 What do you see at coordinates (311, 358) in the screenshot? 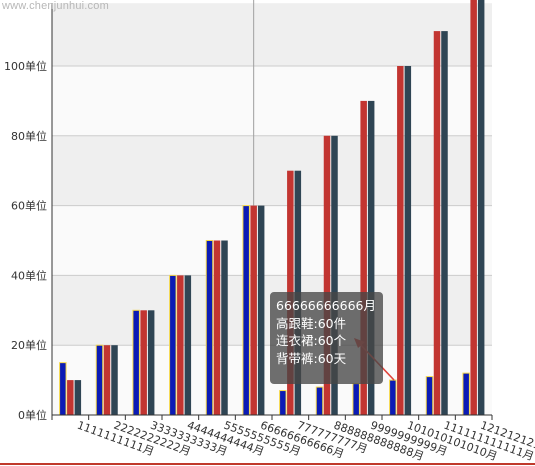
I see `tooltip-line-overalls: 背带裤:60天` at bounding box center [311, 358].